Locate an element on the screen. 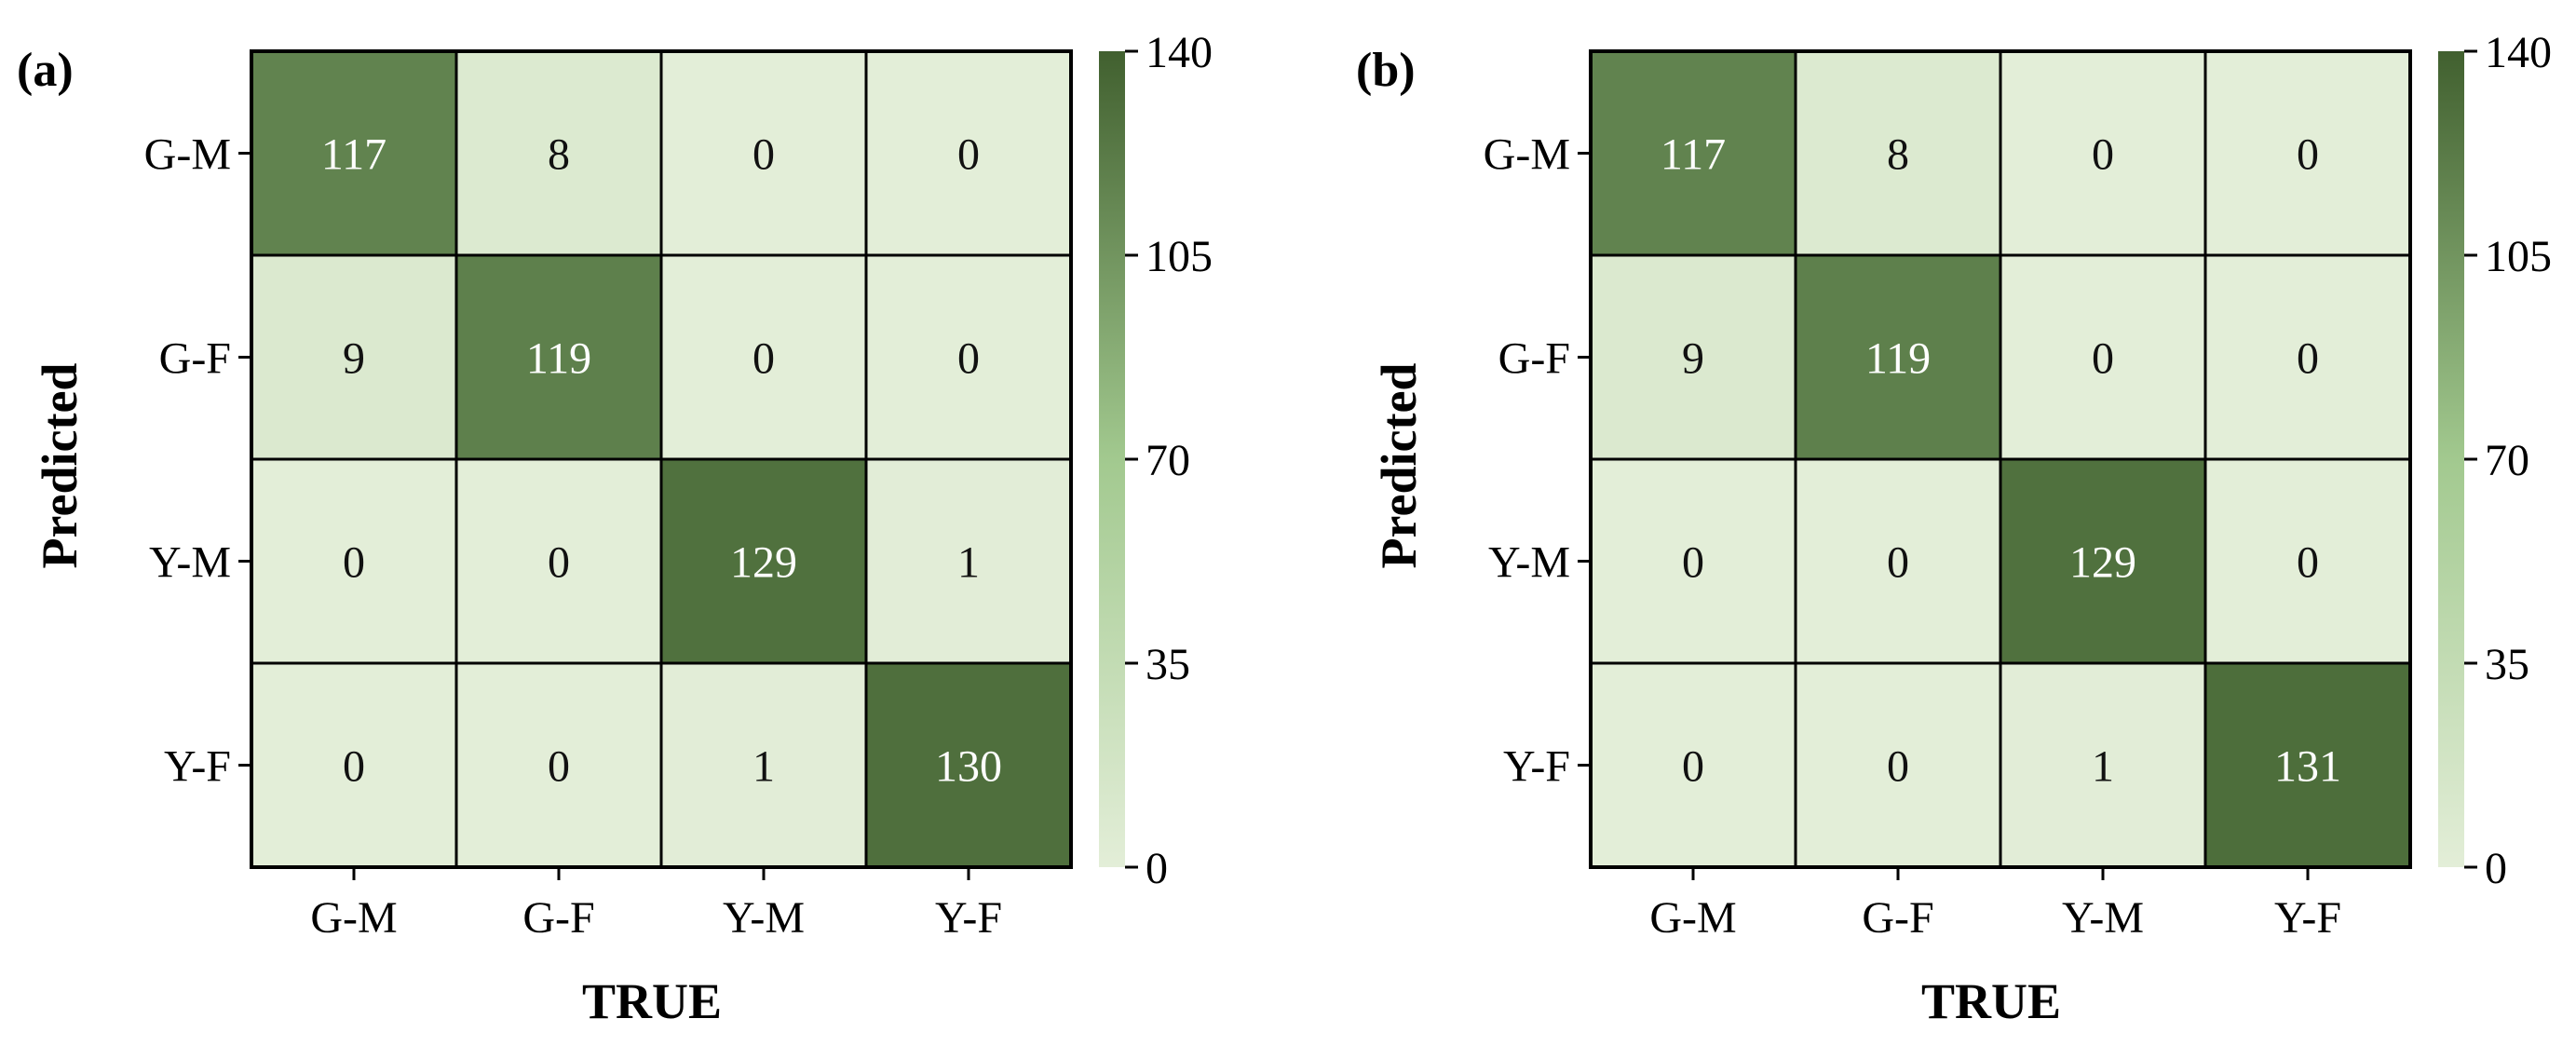 This screenshot has width=2576, height=1046. panel-label: (a) is located at coordinates (45, 70).